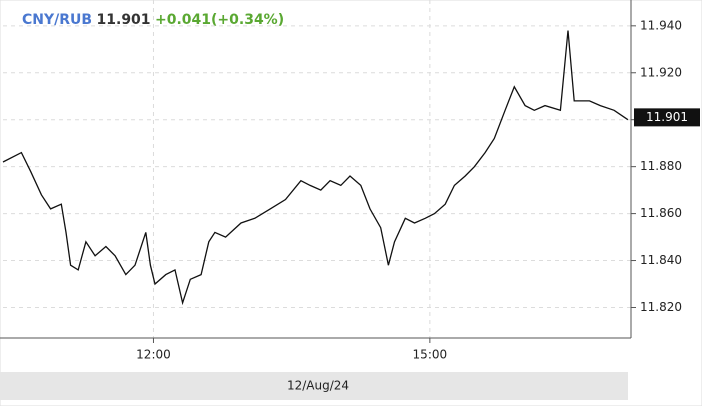 This screenshot has height=406, width=702. I want to click on change: +0.041(+0.34%), so click(219, 20).